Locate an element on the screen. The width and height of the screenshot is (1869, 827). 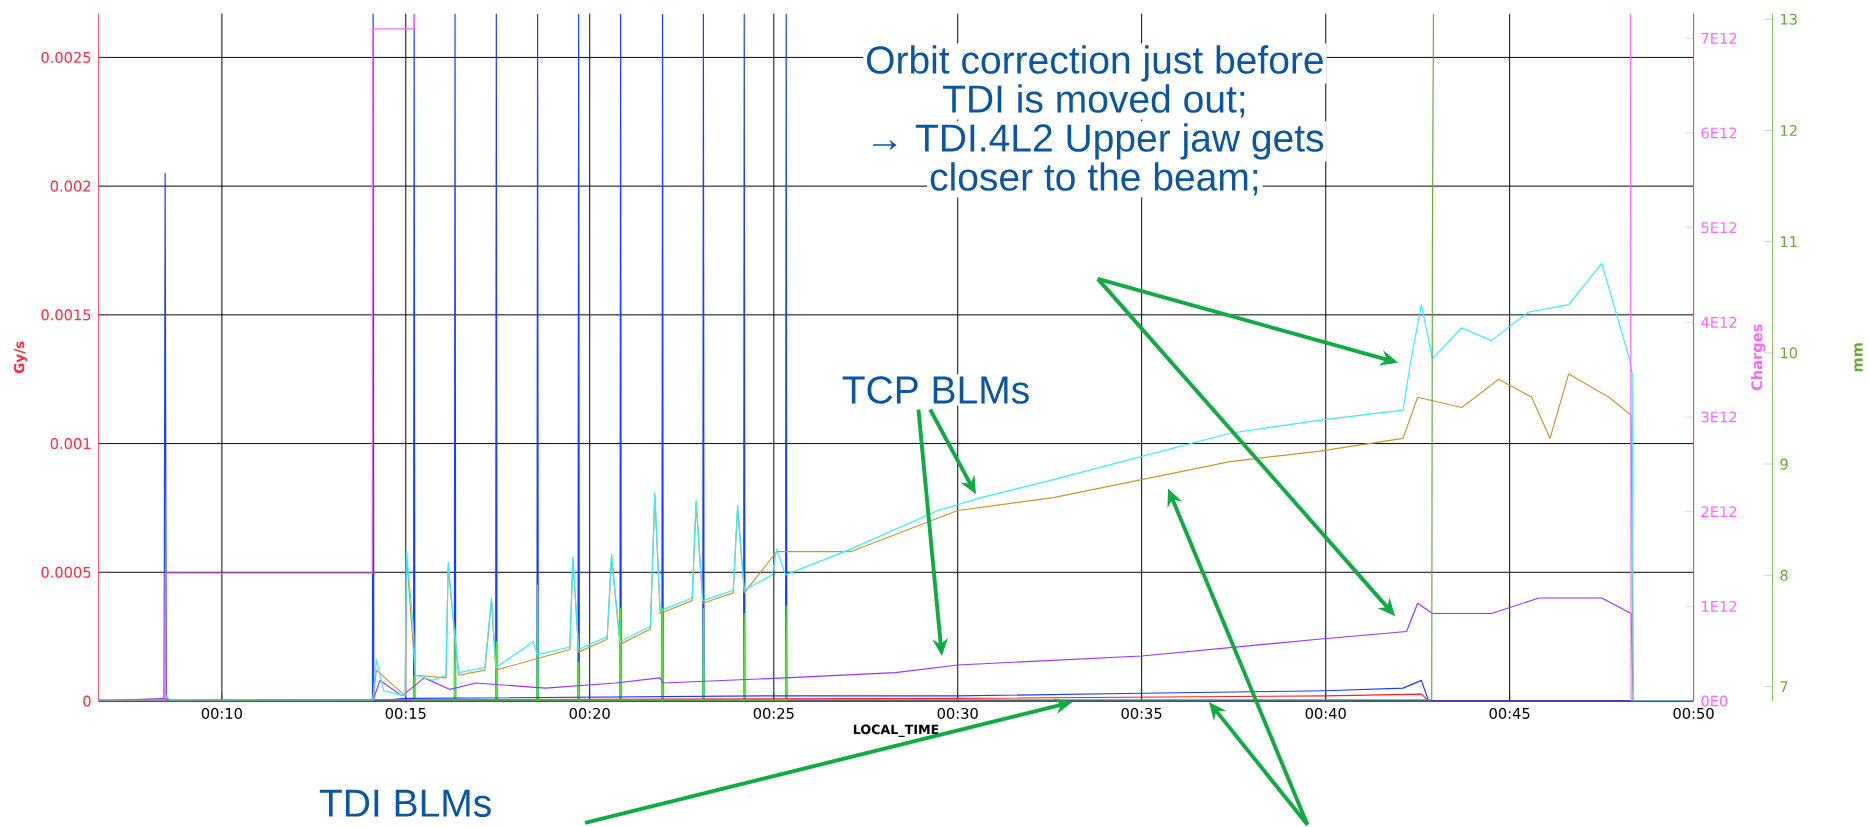
annotation: TCP BLMs is located at coordinates (935, 390).